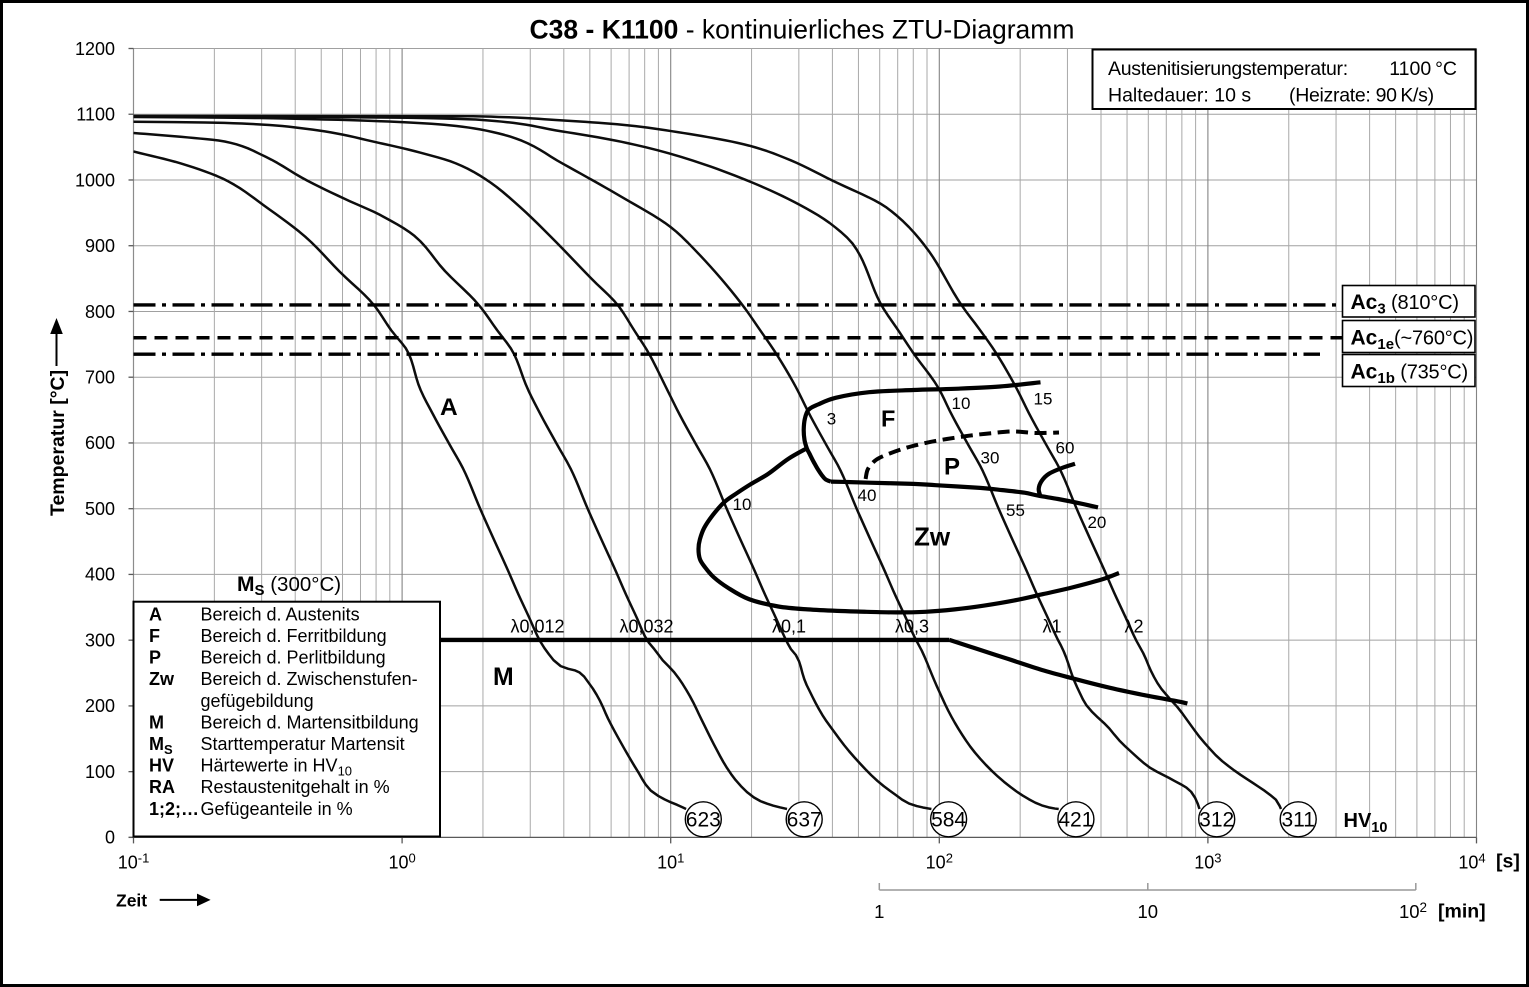 The width and height of the screenshot is (1529, 987). I want to click on svg-text: 600, so click(100, 443).